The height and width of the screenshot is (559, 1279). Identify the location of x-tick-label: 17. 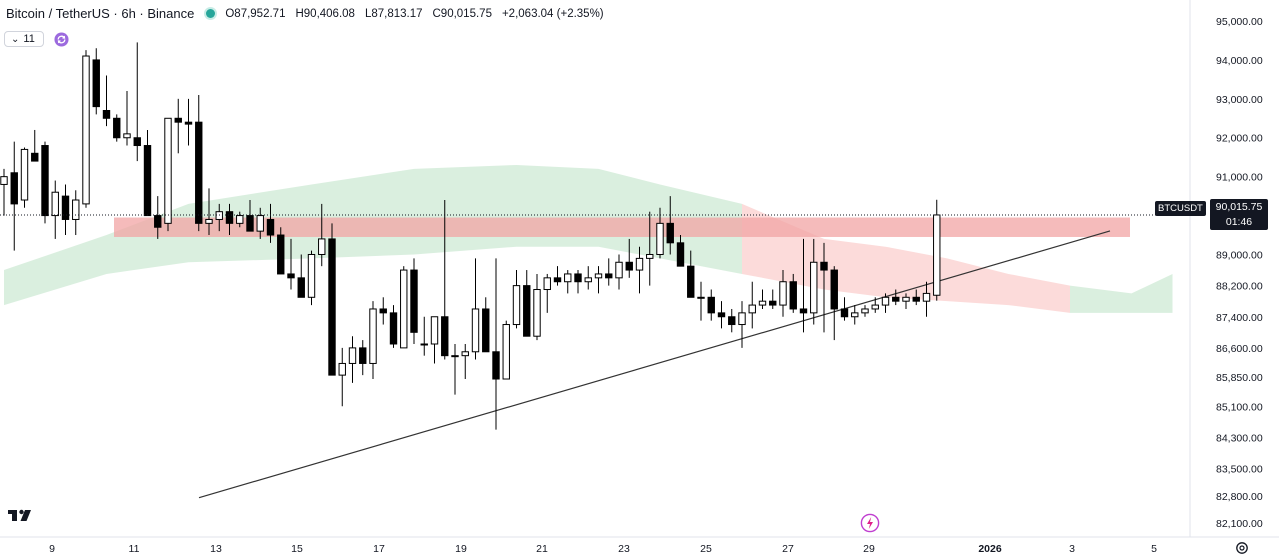
(379, 549).